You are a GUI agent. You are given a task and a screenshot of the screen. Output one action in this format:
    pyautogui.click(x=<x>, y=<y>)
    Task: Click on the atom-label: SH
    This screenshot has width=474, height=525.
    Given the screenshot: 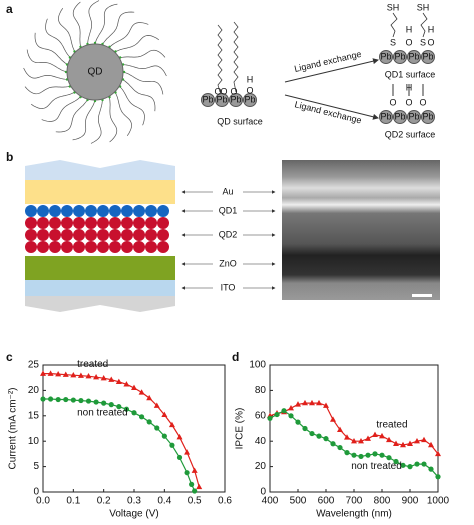 What is the action you would take?
    pyautogui.click(x=423, y=7)
    